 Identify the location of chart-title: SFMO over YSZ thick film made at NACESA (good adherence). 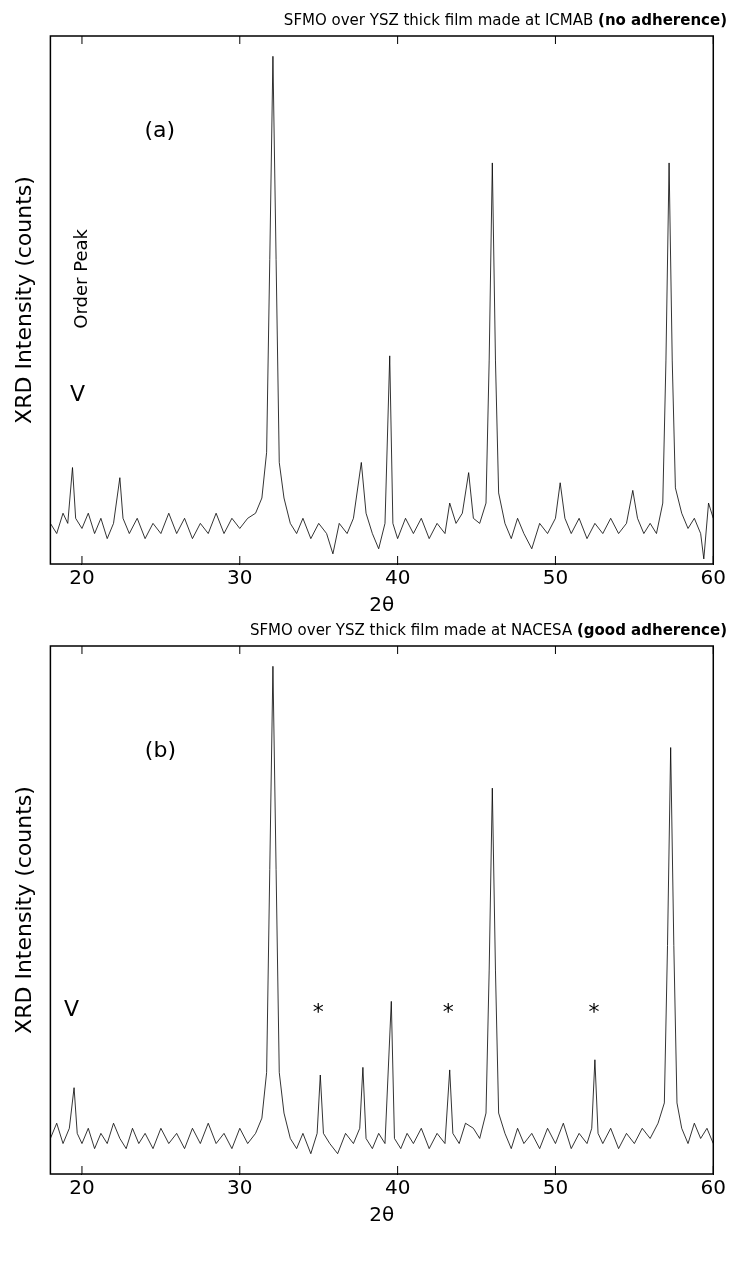
(488, 630).